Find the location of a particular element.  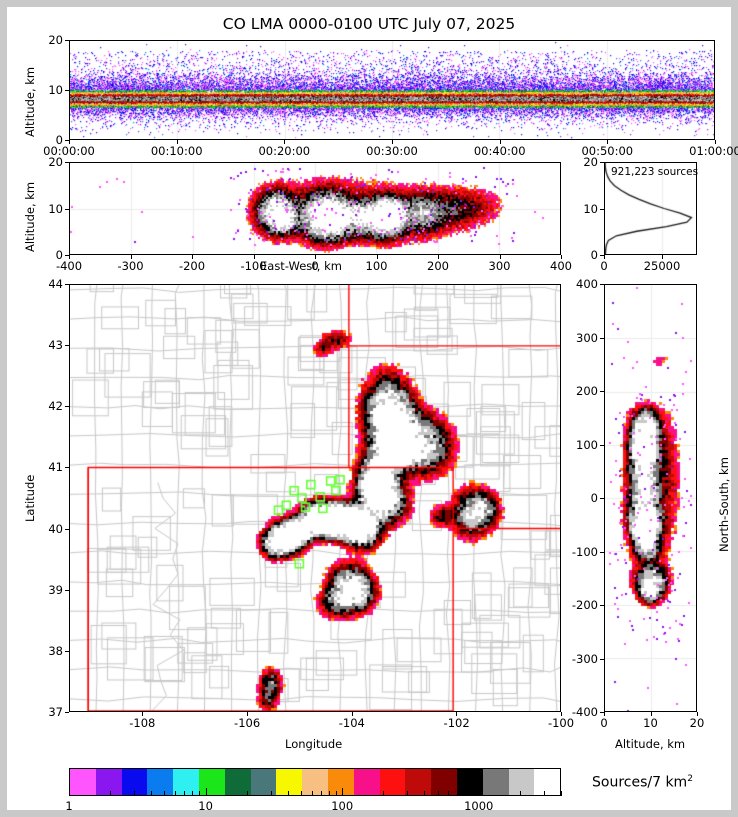

ew-ytick-0: 0 is located at coordinates (59, 255).